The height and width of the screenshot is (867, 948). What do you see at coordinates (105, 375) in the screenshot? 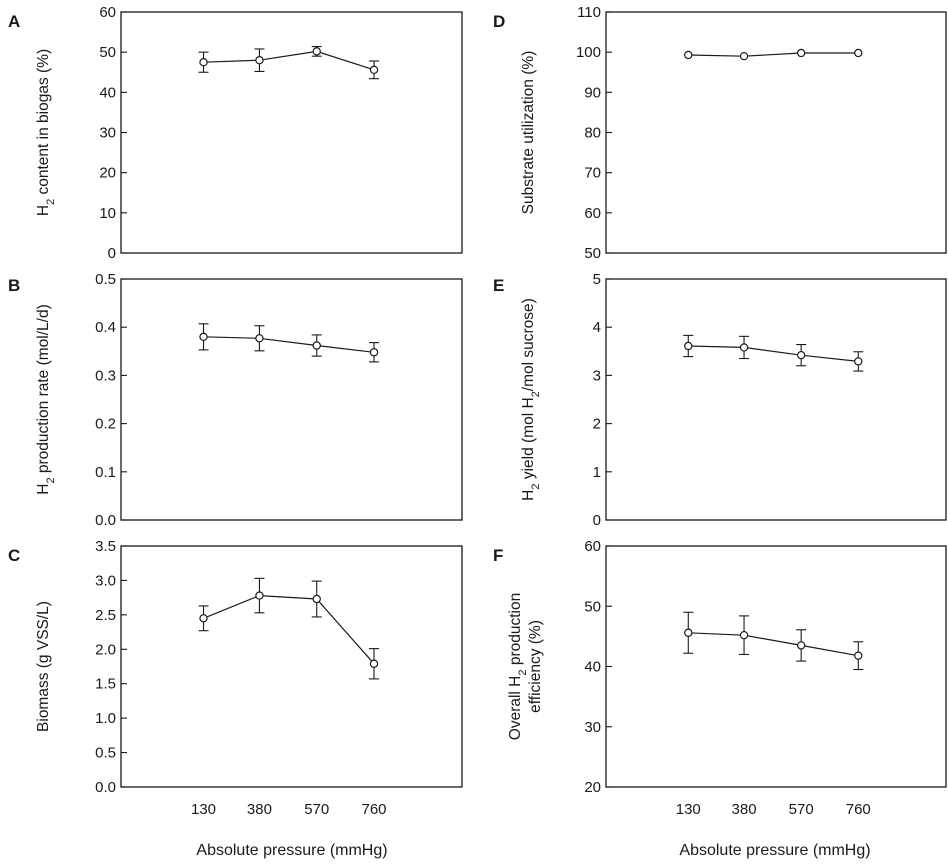
I see `y-tick-label: 0.3` at bounding box center [105, 375].